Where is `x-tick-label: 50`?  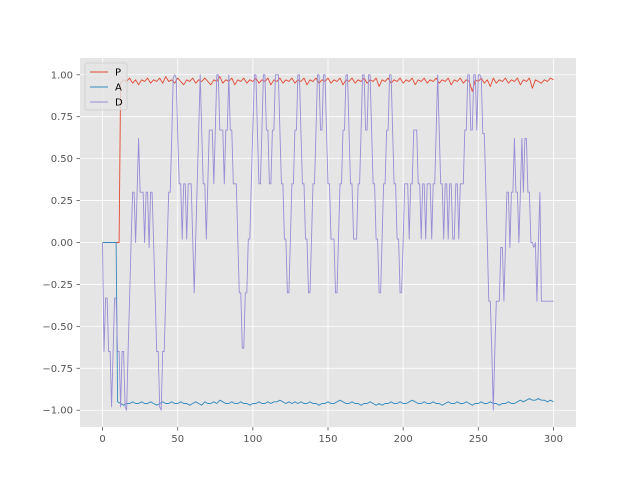
x-tick-label: 50 is located at coordinates (177, 439).